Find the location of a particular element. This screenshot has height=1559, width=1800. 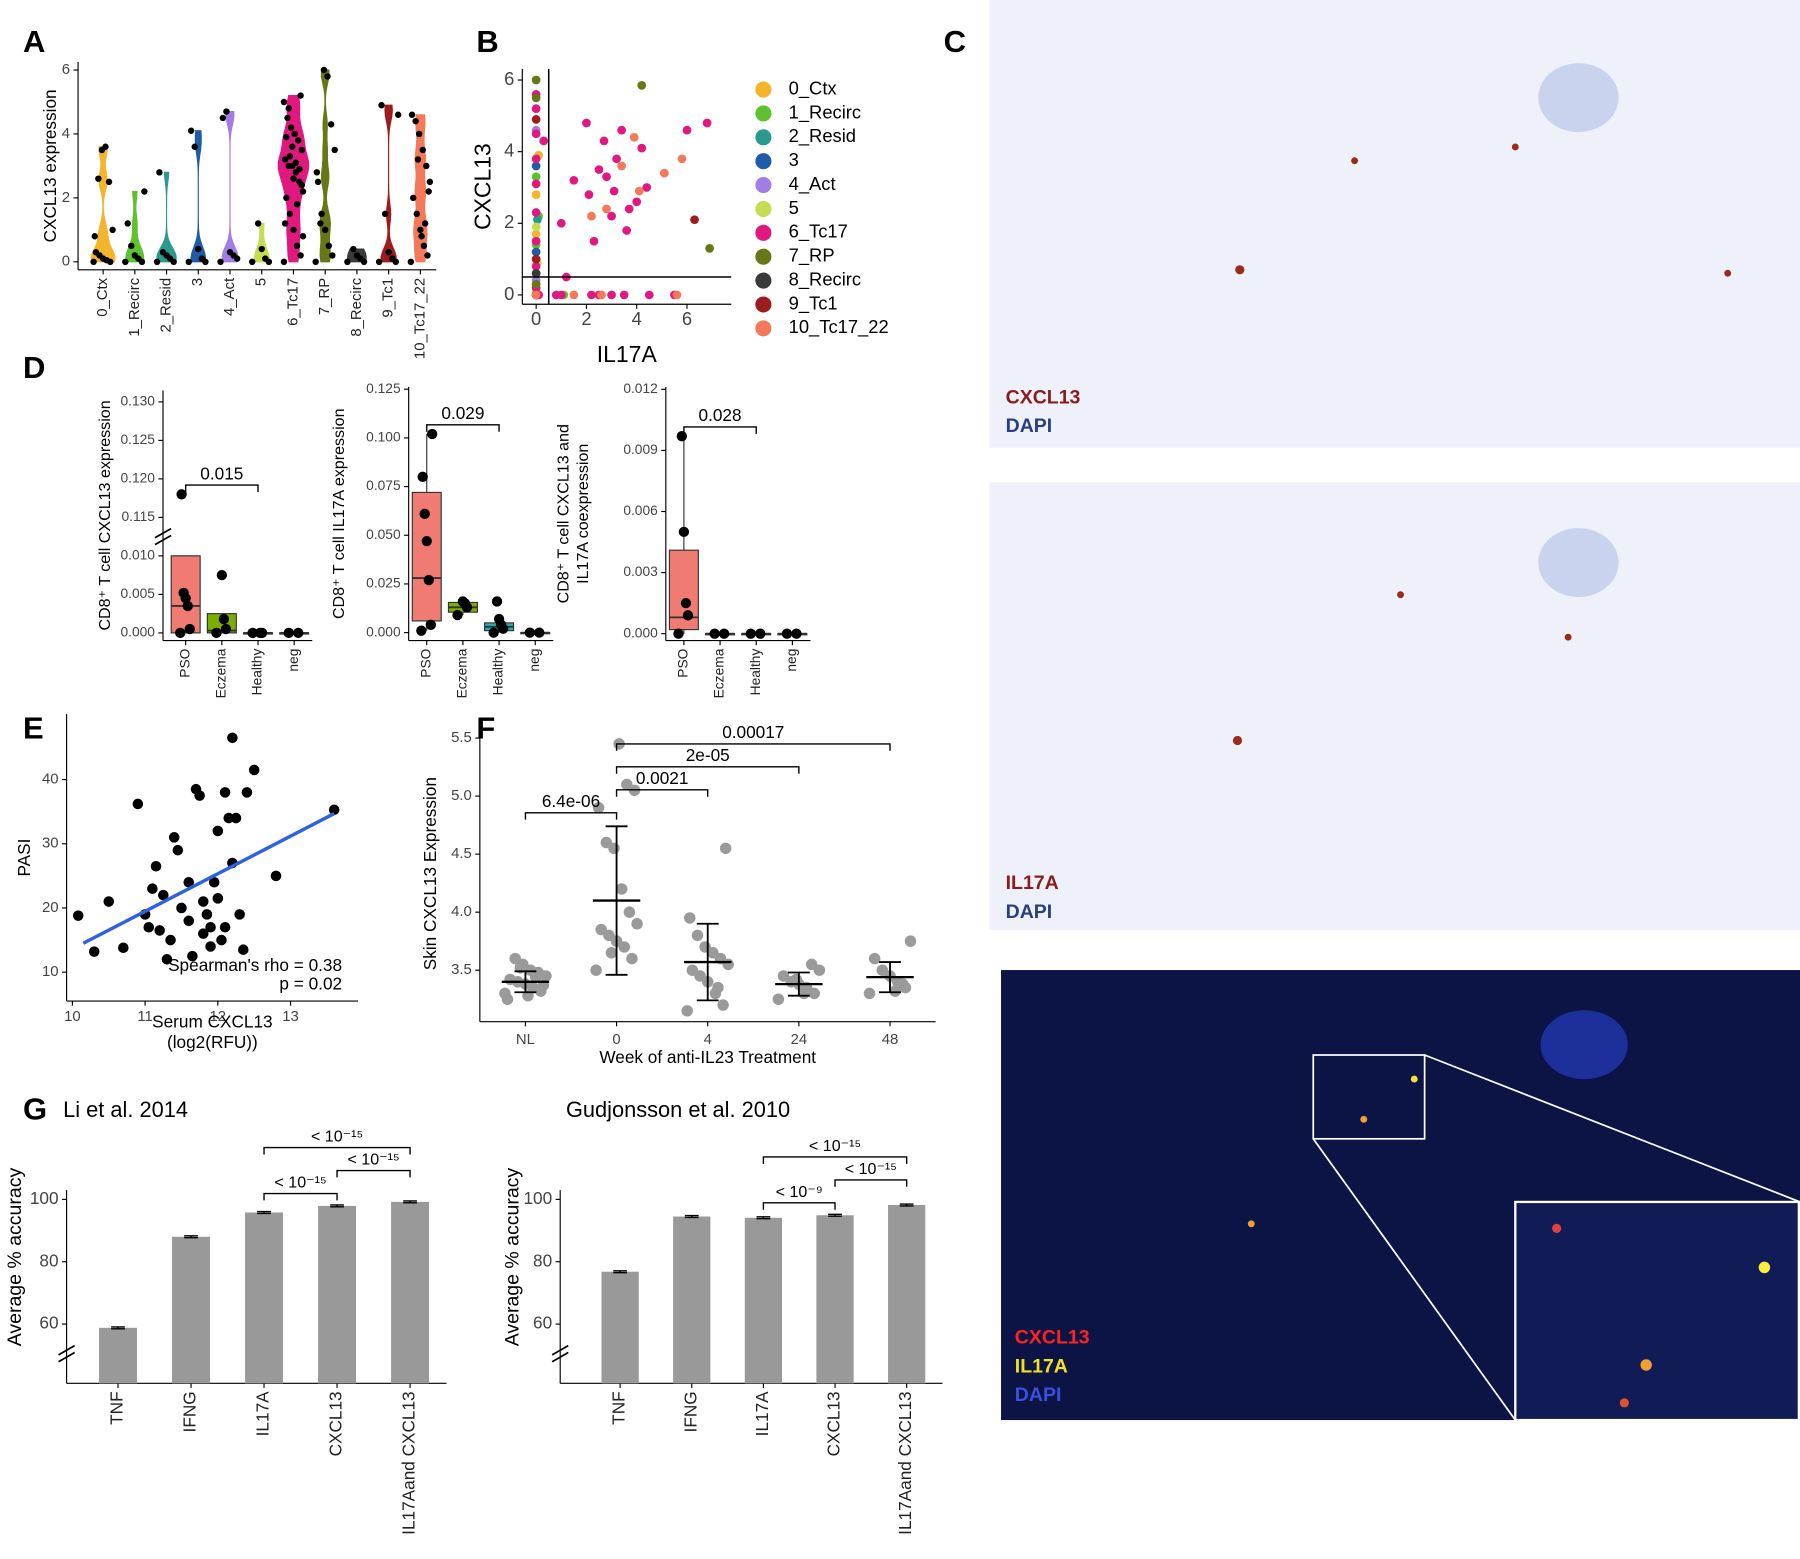

y-tick-label: 0.012 is located at coordinates (640, 388).